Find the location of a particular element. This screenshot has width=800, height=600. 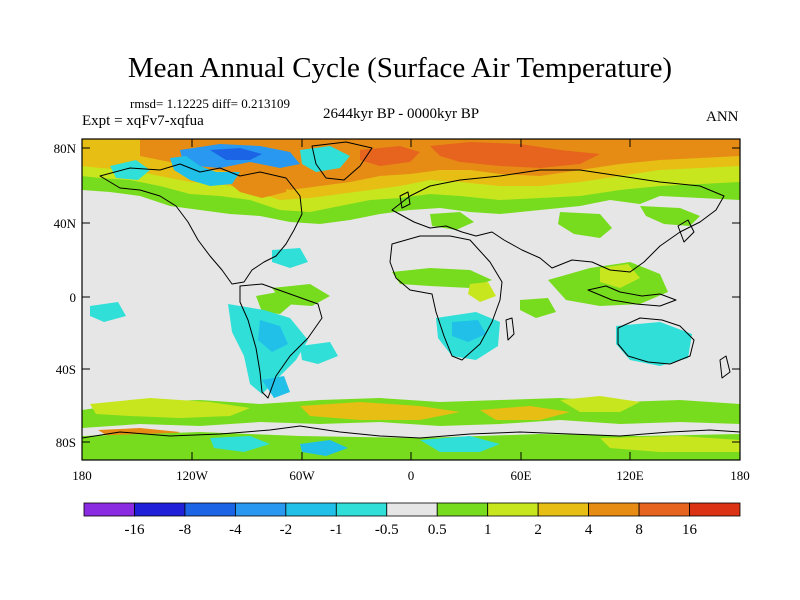

colorbar-label: -16 is located at coordinates (134, 530).